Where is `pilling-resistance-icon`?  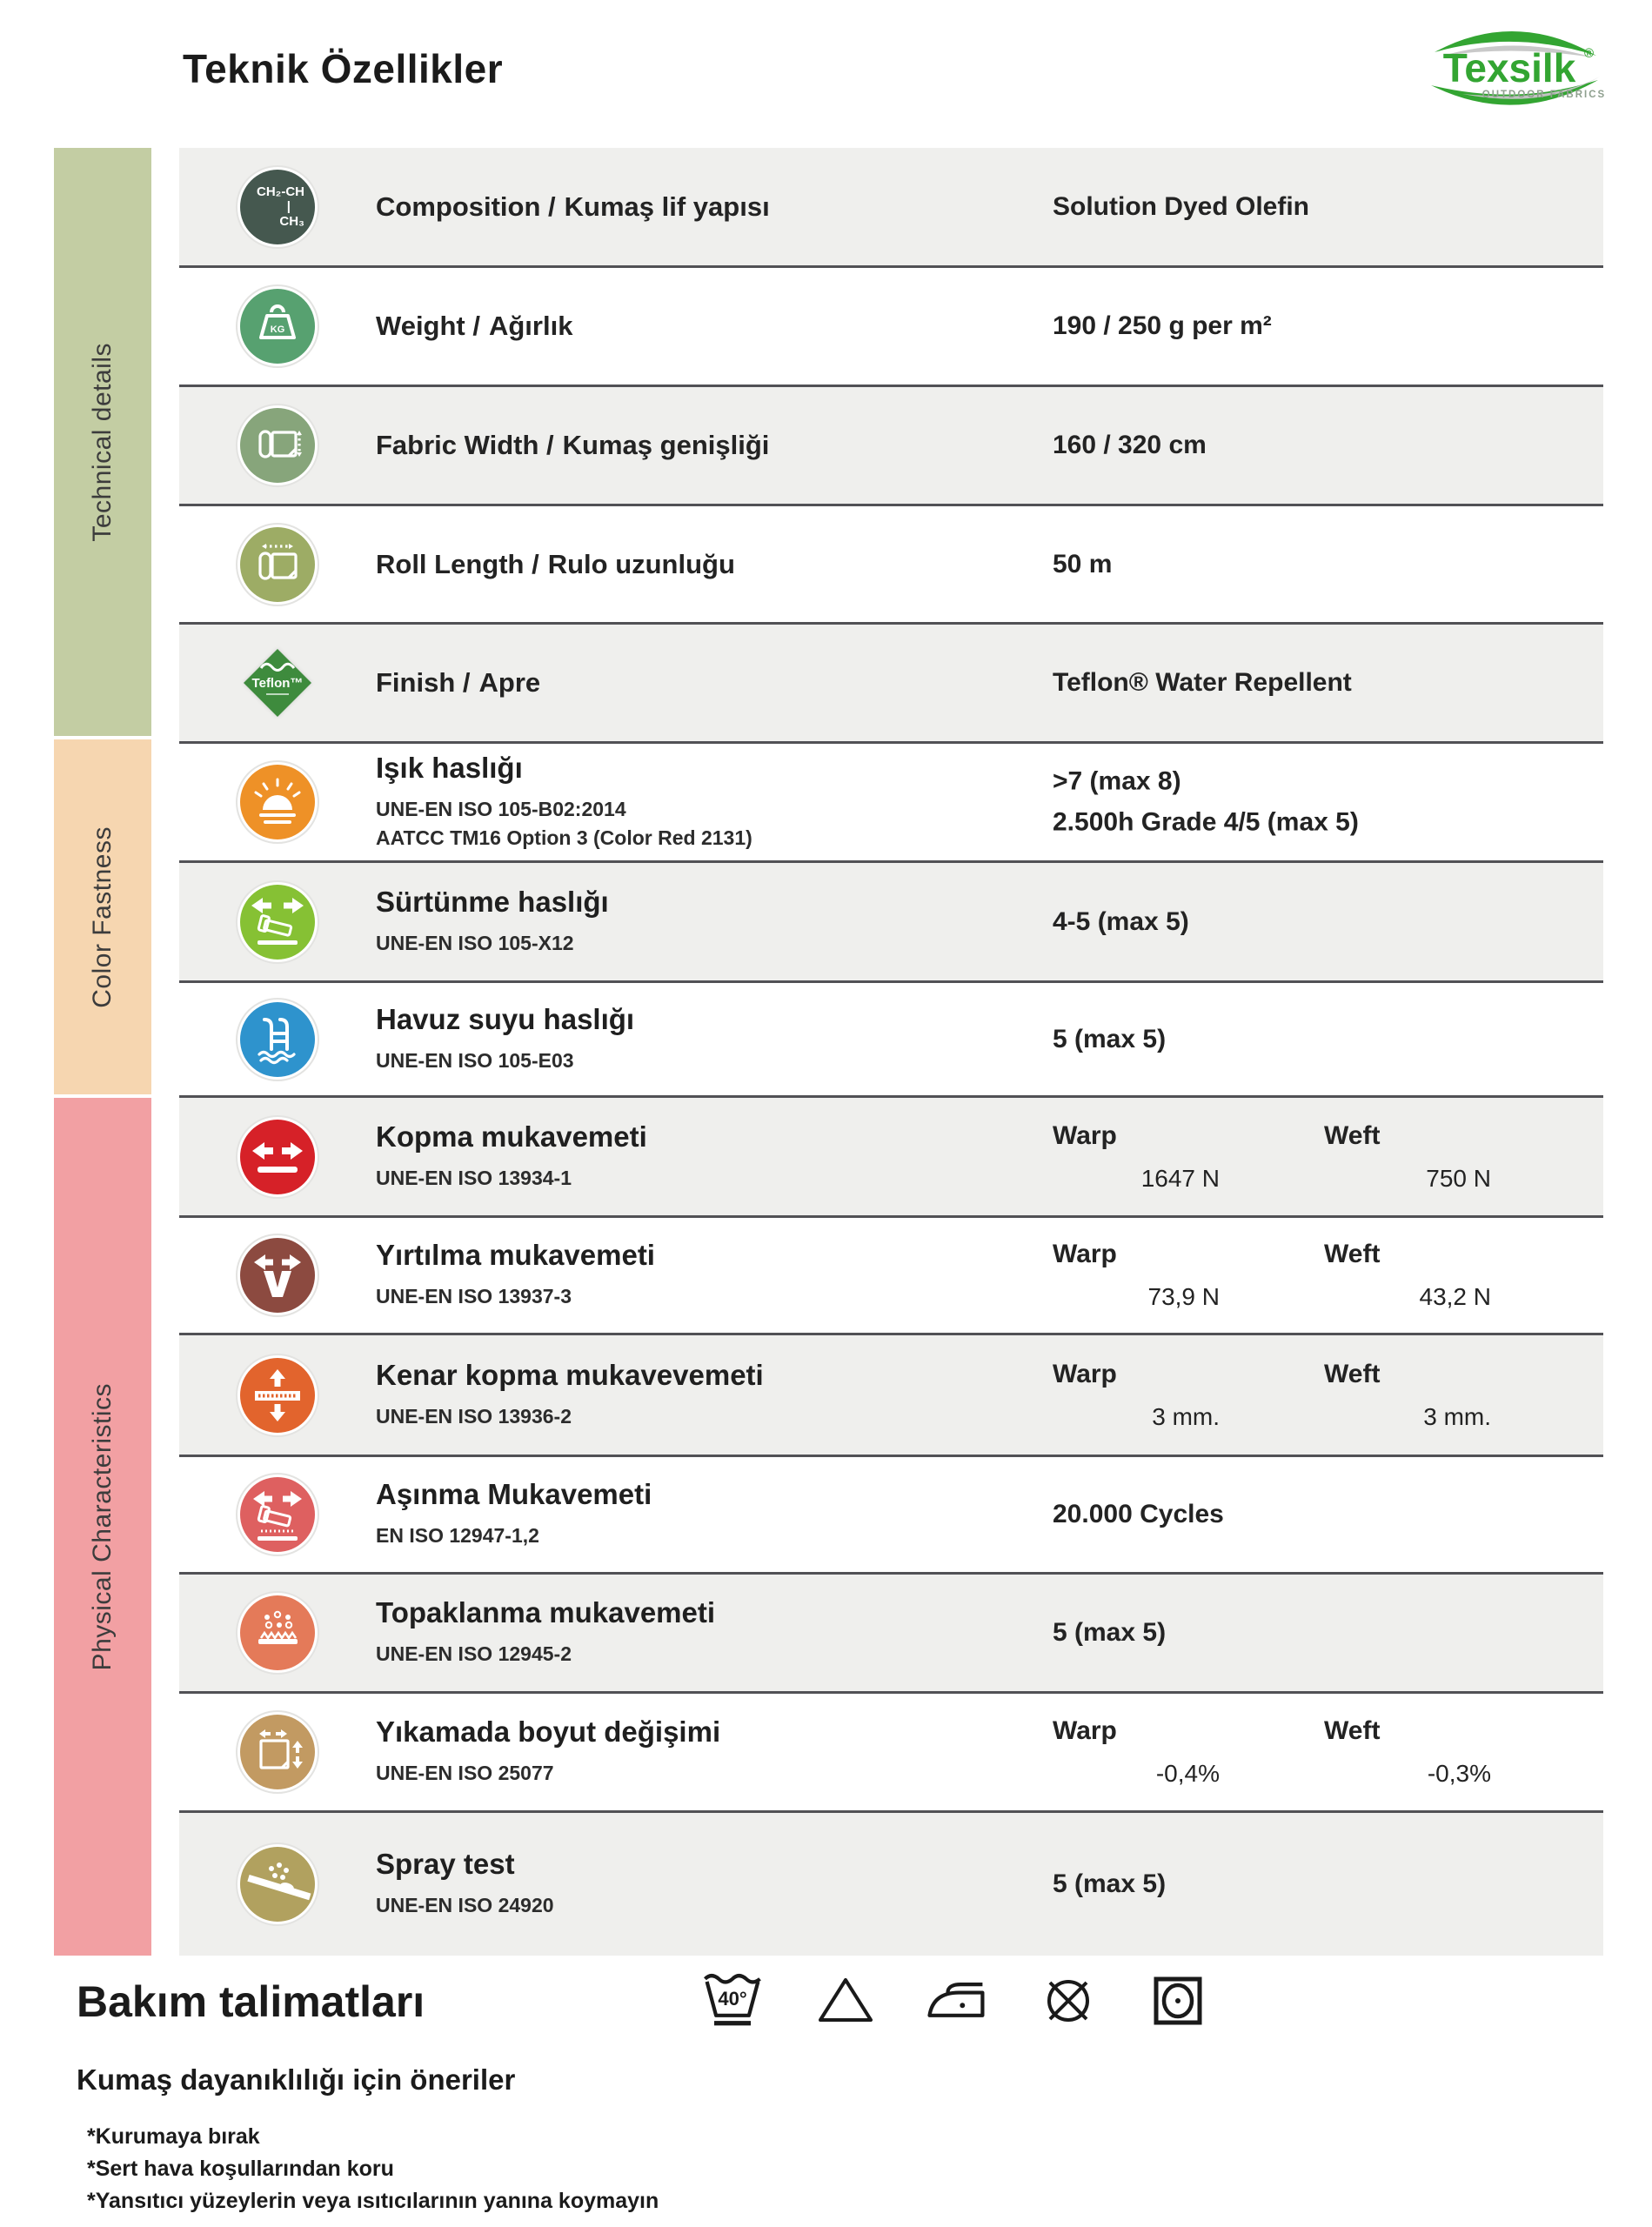
pilling-resistance-icon is located at coordinates (277, 1633).